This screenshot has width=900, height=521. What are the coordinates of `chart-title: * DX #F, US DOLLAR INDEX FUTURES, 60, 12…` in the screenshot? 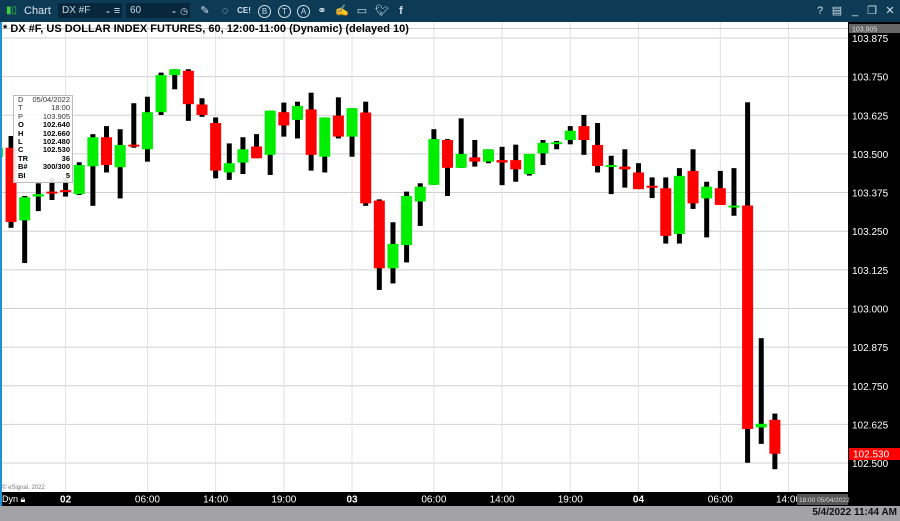 It's located at (206, 29).